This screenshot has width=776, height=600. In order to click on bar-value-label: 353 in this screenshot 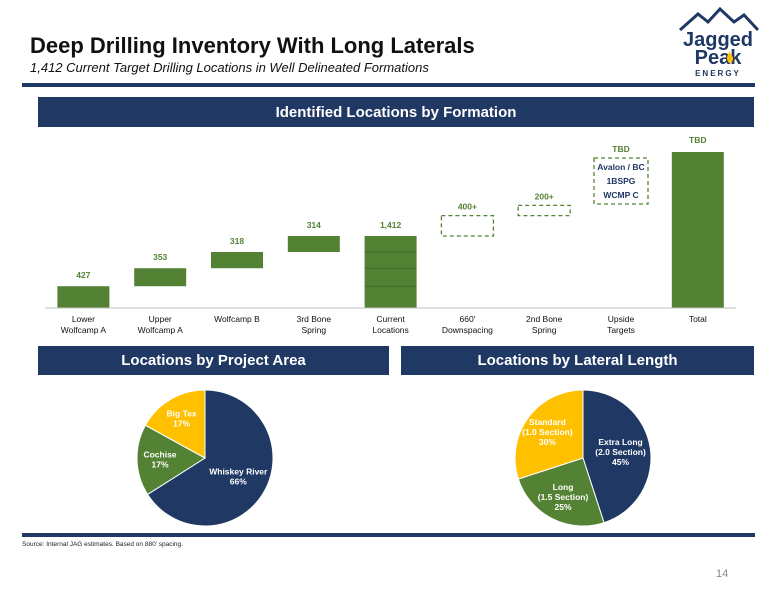, I will do `click(160, 257)`.